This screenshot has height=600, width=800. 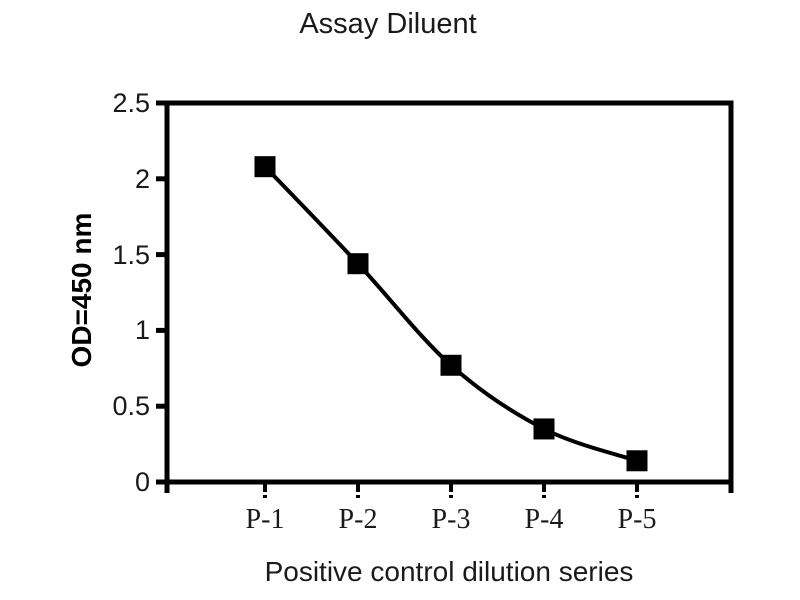 I want to click on chart-title: Assay Diluent, so click(x=388, y=24).